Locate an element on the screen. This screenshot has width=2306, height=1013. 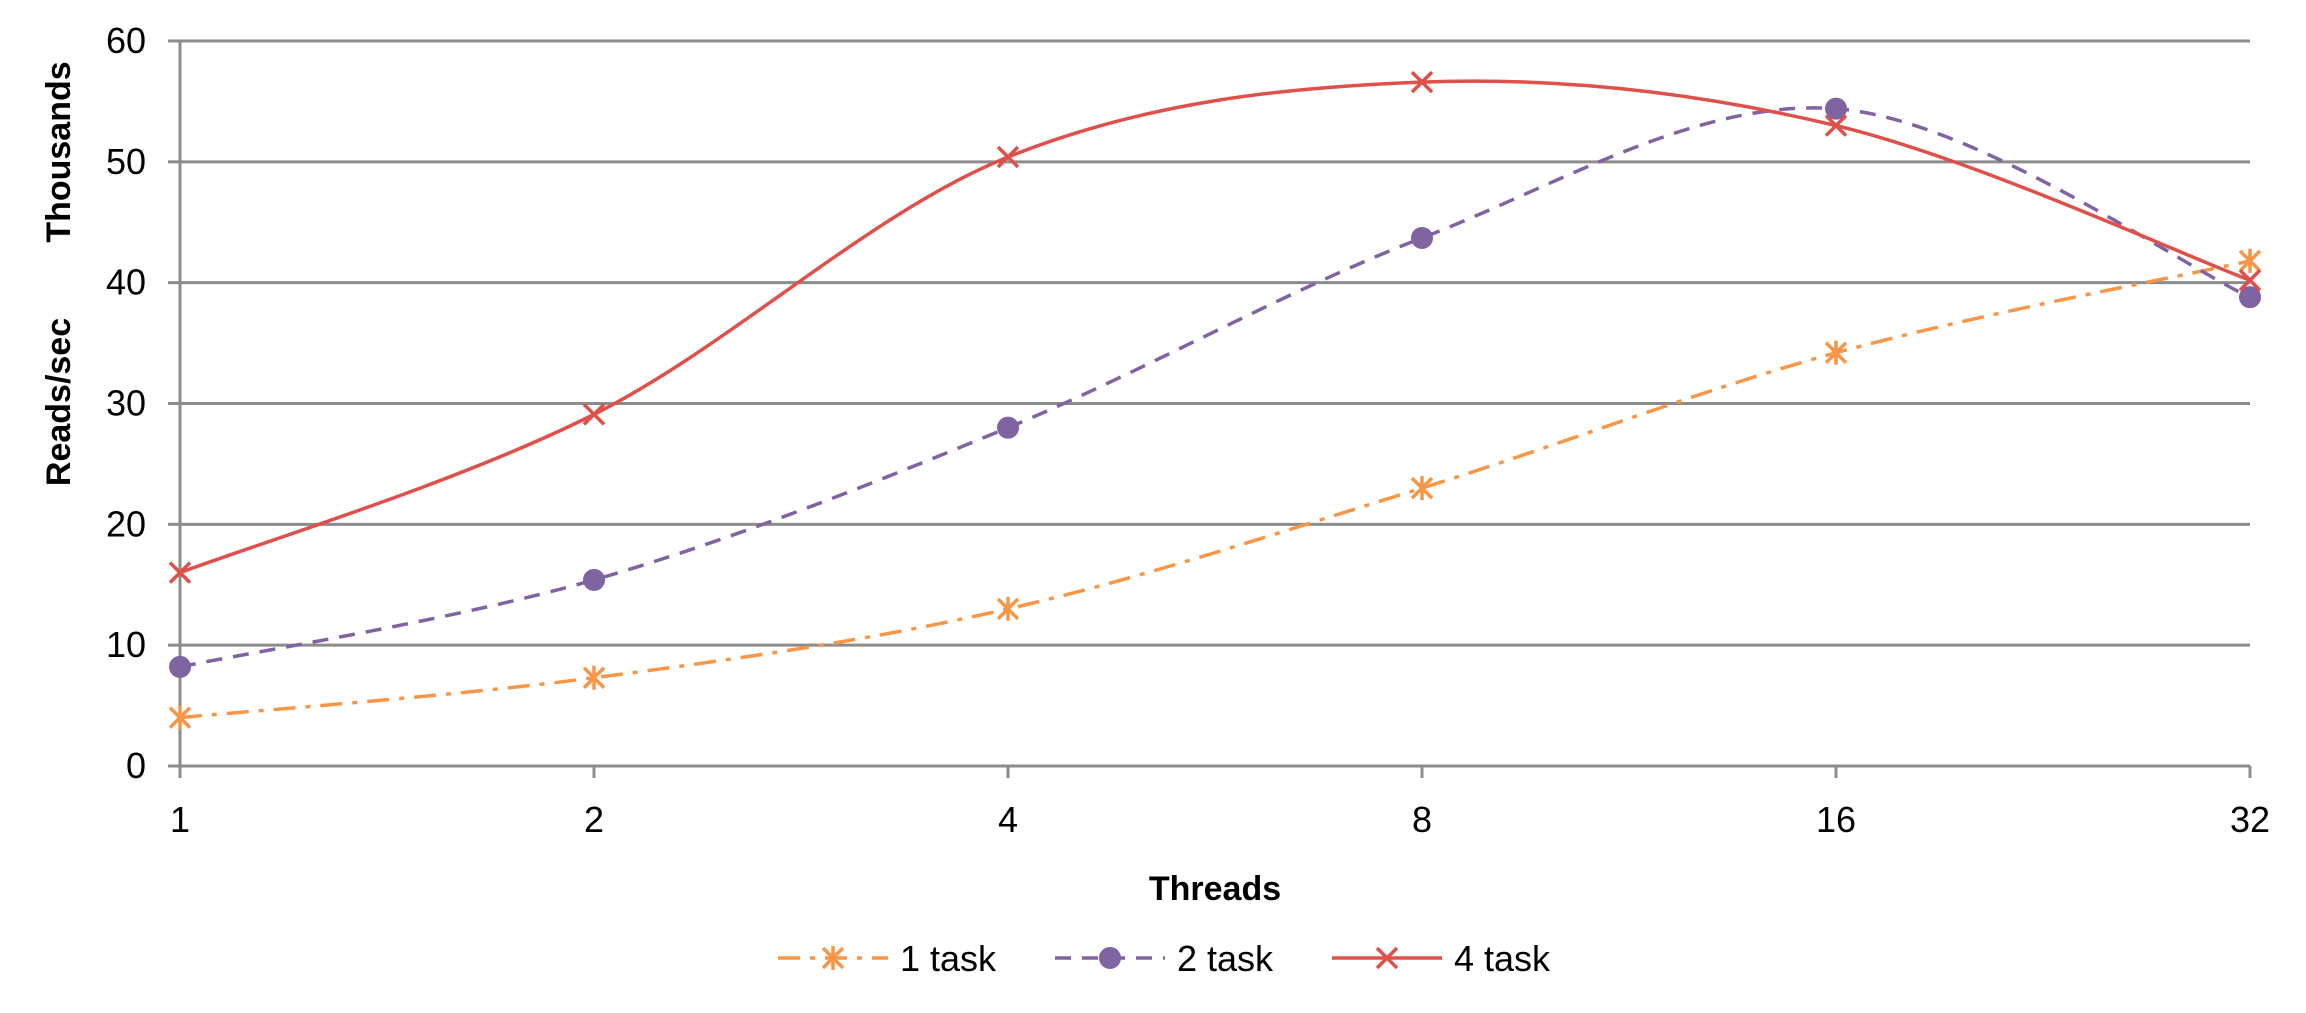
x-tick-label: 32 is located at coordinates (2250, 819).